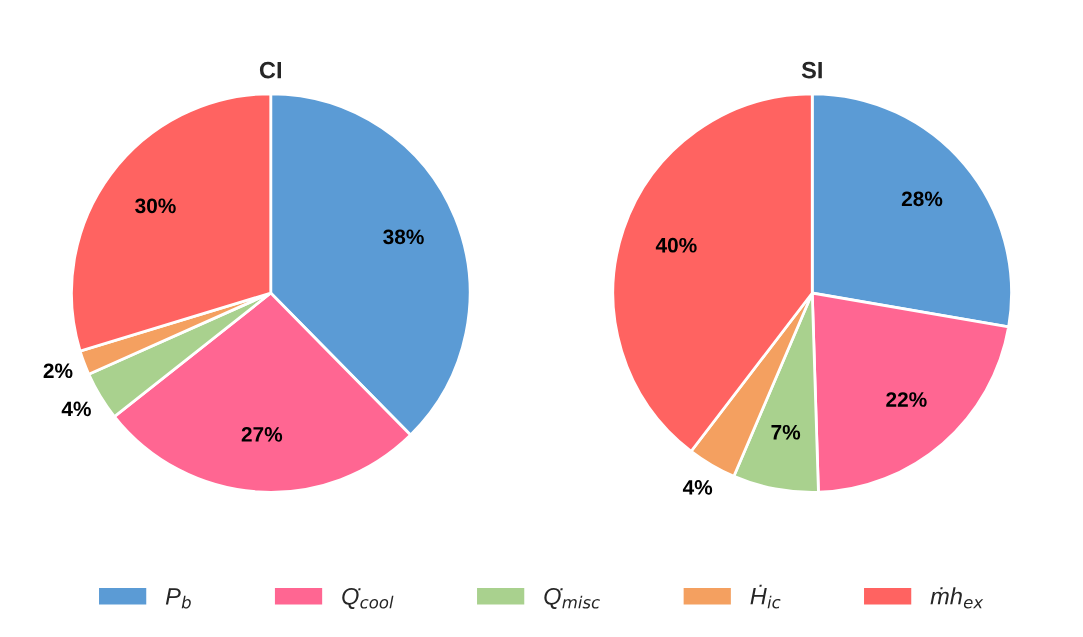 Image resolution: width=1083 pixels, height=637 pixels. What do you see at coordinates (786, 432) in the screenshot?
I see `data-label: 7%` at bounding box center [786, 432].